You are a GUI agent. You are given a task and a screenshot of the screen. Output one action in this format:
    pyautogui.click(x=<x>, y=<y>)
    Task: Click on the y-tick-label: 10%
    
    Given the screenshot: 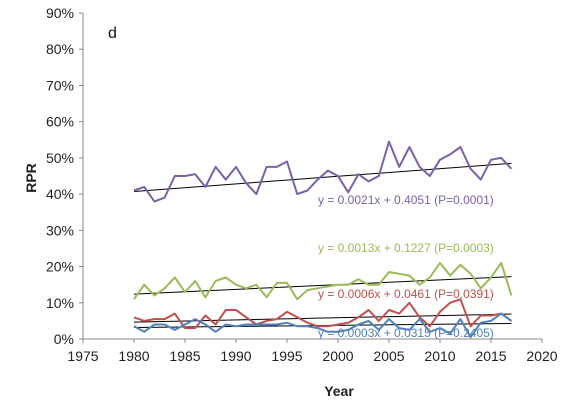 What is the action you would take?
    pyautogui.click(x=60, y=303)
    